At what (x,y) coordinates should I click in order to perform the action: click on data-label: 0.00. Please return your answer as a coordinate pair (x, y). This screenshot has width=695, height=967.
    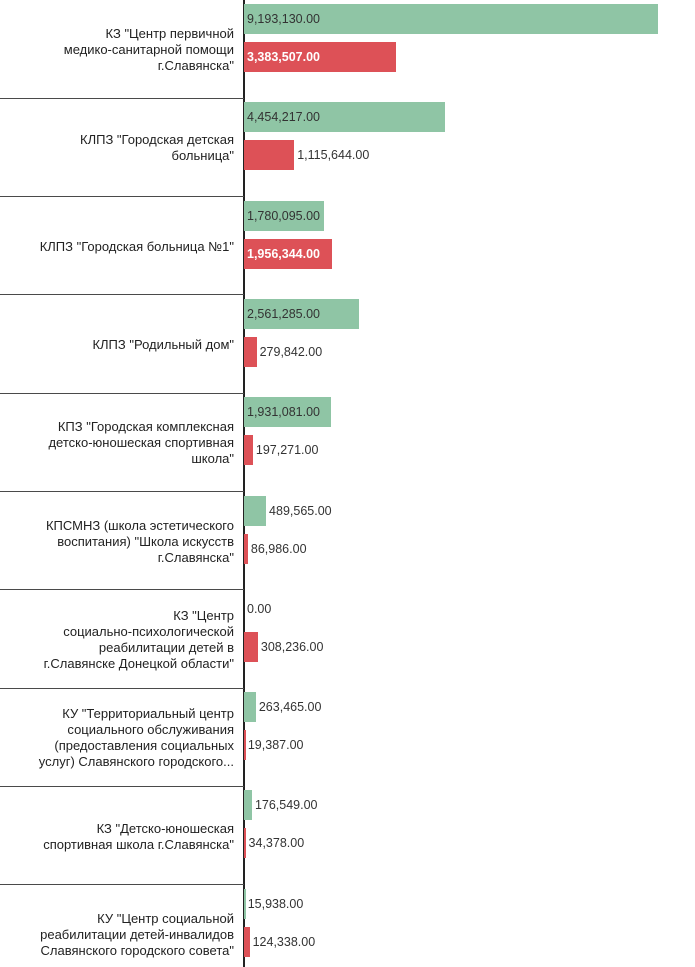
    Looking at the image, I should click on (259, 608).